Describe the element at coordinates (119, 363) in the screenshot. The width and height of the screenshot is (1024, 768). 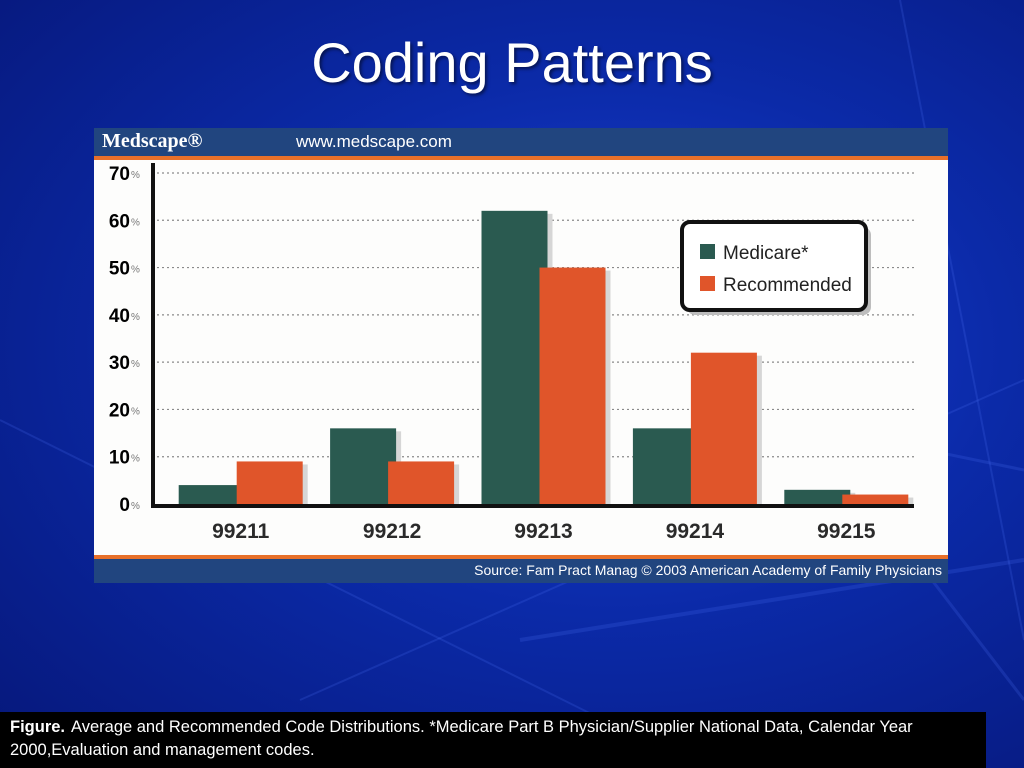
I see `y-tick-label: 30` at that location.